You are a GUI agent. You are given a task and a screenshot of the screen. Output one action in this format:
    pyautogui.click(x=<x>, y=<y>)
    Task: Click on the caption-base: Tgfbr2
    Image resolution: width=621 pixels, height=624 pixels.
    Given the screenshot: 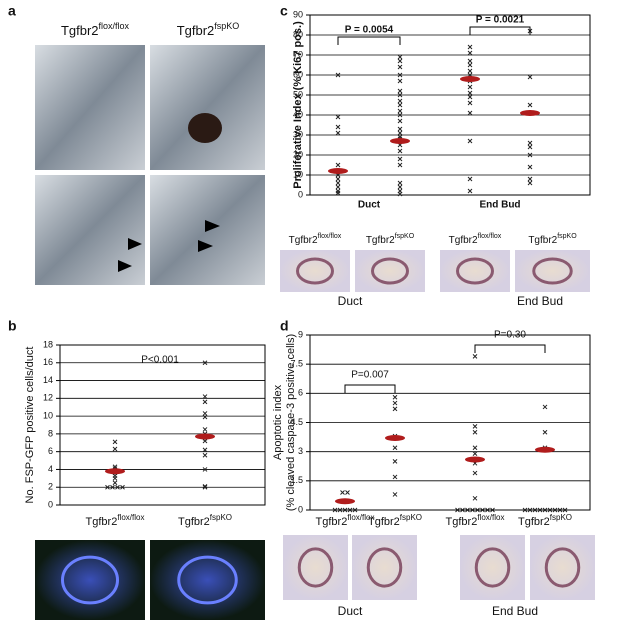 What is the action you would take?
    pyautogui.click(x=80, y=30)
    